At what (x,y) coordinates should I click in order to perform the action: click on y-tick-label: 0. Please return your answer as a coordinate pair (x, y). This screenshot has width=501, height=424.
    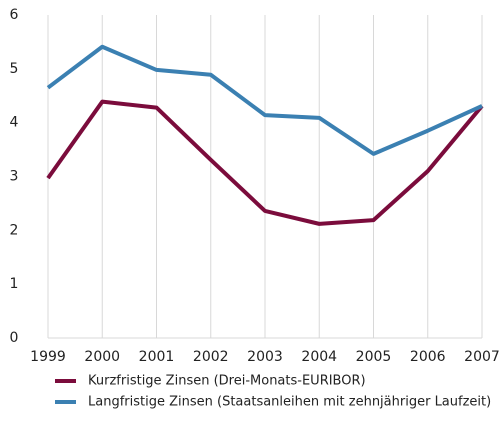
    Looking at the image, I should click on (14, 338).